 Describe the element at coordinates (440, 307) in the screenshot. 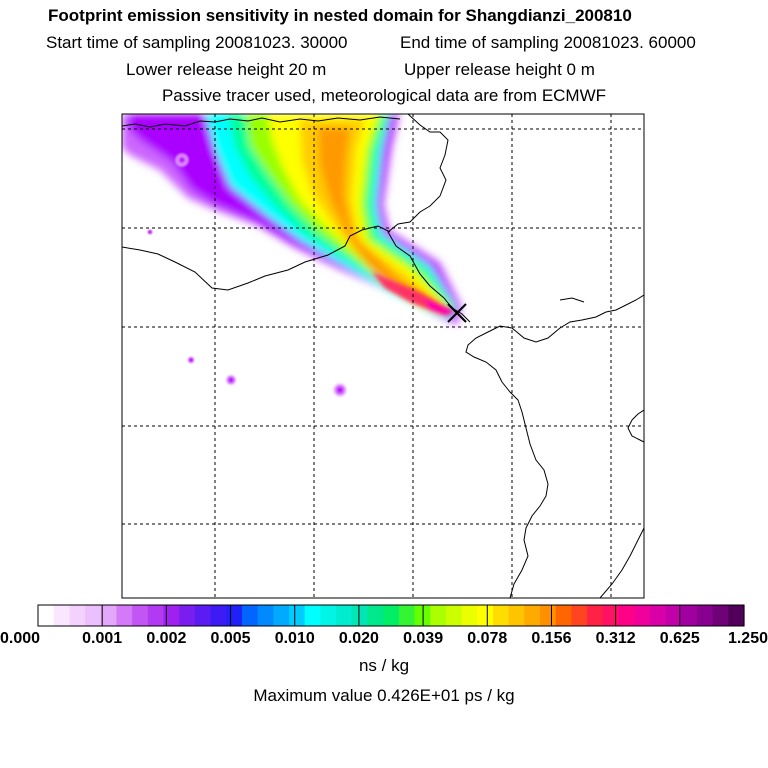

I see `plume-core-magenta` at that location.